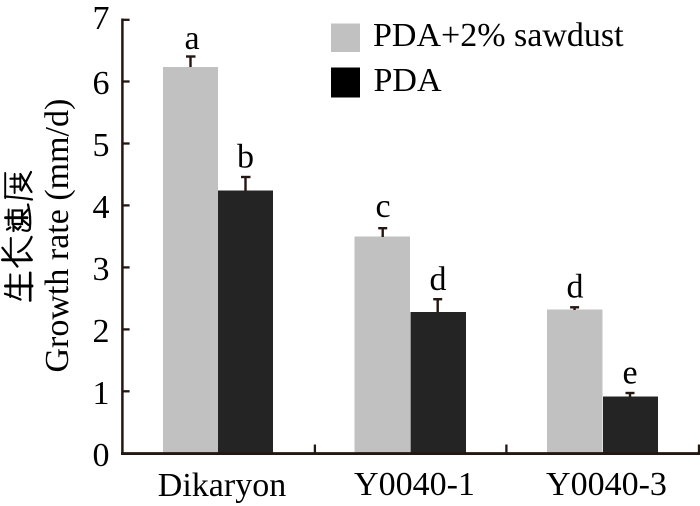 This screenshot has width=700, height=506. What do you see at coordinates (101, 18) in the screenshot?
I see `svg-text: 7` at bounding box center [101, 18].